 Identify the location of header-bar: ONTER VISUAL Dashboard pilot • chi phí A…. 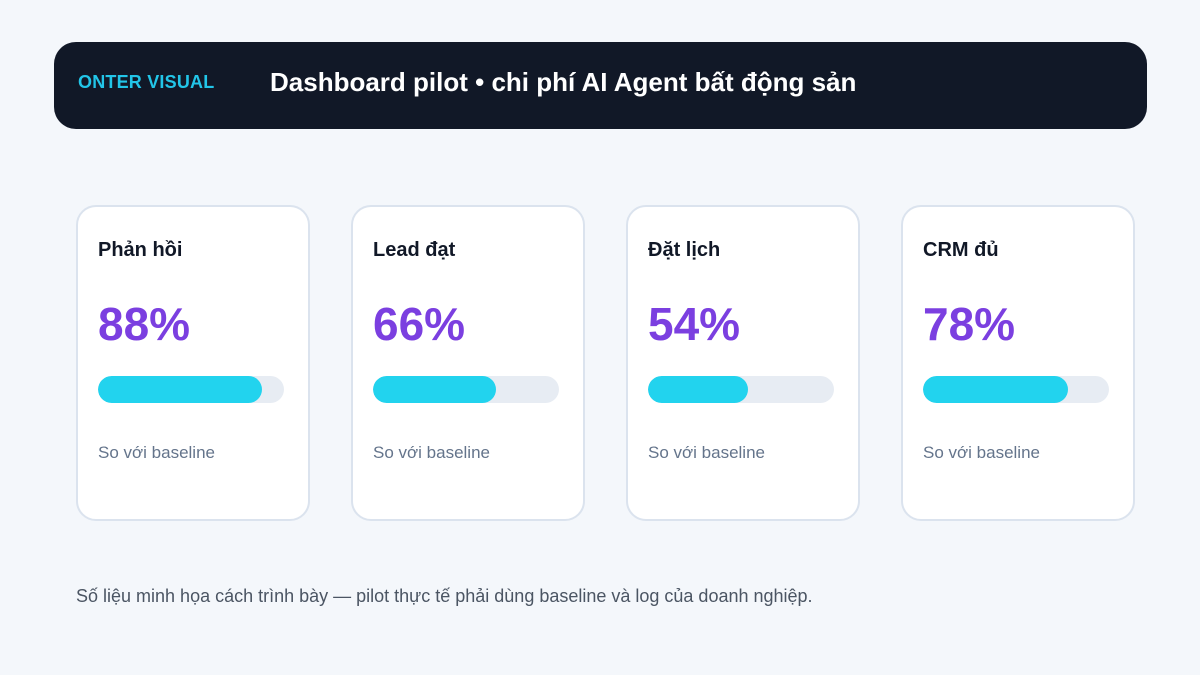
(600, 85).